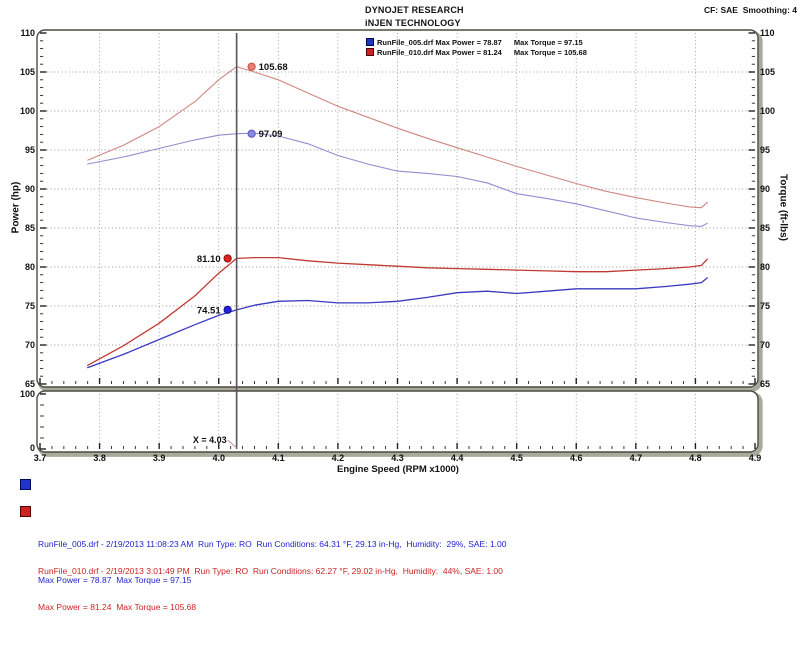 The height and width of the screenshot is (649, 800). Describe the element at coordinates (30, 150) in the screenshot. I see `power-tick-label: 95` at that location.